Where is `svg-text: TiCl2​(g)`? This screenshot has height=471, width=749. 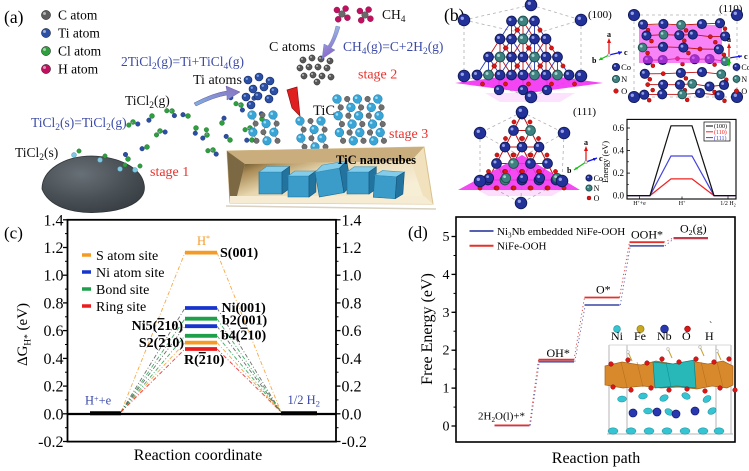
svg-text: TiCl2​(g) is located at coordinates (147, 102).